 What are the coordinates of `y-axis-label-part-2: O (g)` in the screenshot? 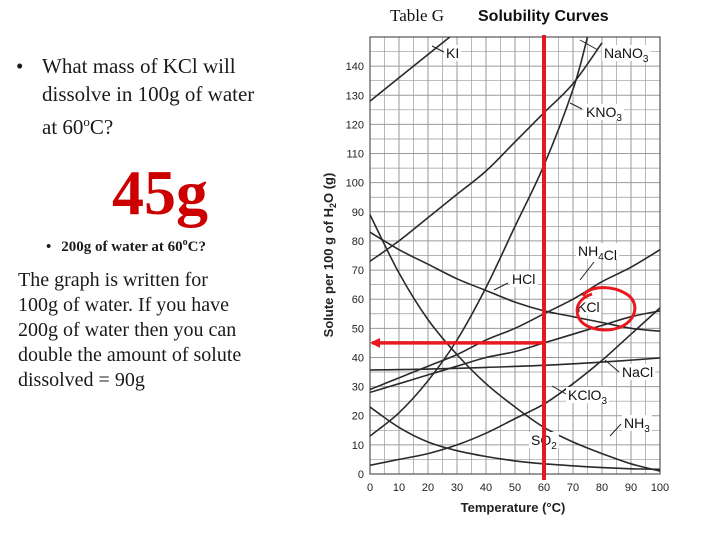 It's located at (328, 188).